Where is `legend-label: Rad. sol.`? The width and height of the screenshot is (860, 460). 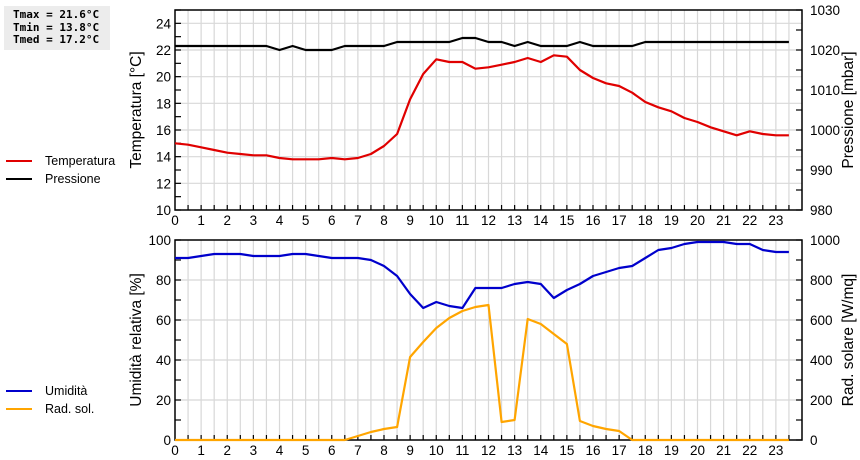 legend-label: Rad. sol. is located at coordinates (70, 409).